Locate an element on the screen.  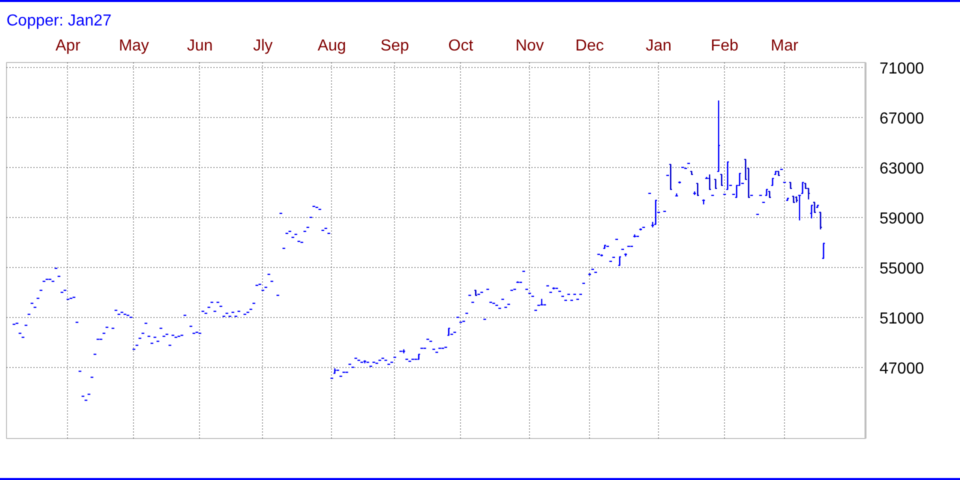
x-tick-label: Oct is located at coordinates (461, 46).